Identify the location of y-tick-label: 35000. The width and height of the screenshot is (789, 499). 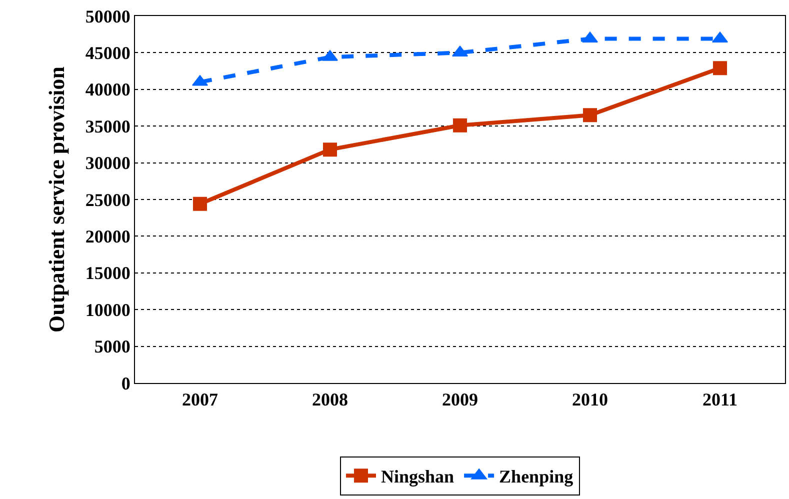
(107, 126).